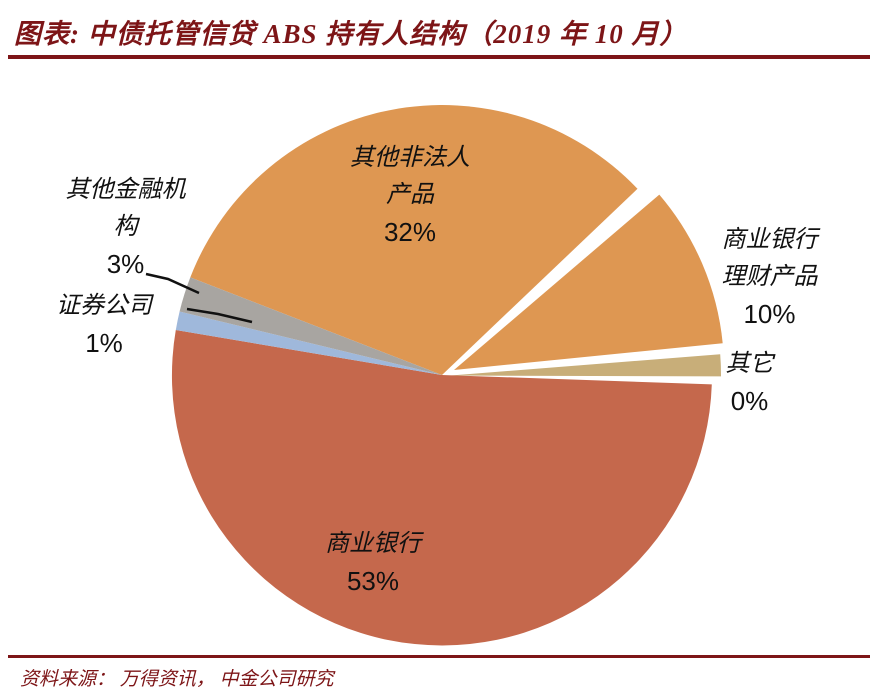 The height and width of the screenshot is (700, 883). What do you see at coordinates (410, 158) in the screenshot?
I see `label-line: 其他非法人` at bounding box center [410, 158].